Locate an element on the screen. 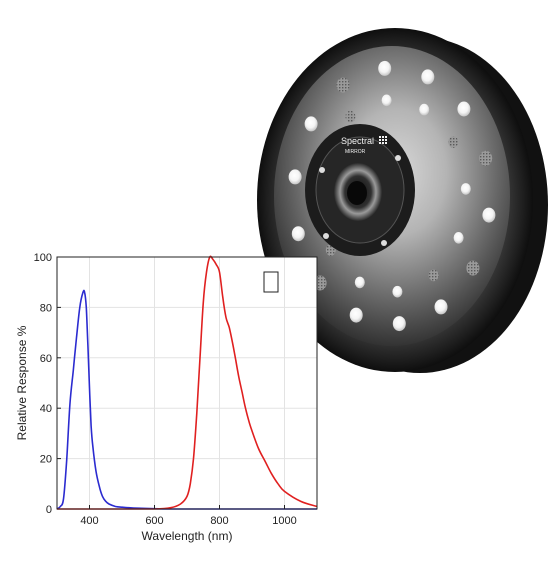 The height and width of the screenshot is (571, 553). y-tick-label: 20 is located at coordinates (46, 460).